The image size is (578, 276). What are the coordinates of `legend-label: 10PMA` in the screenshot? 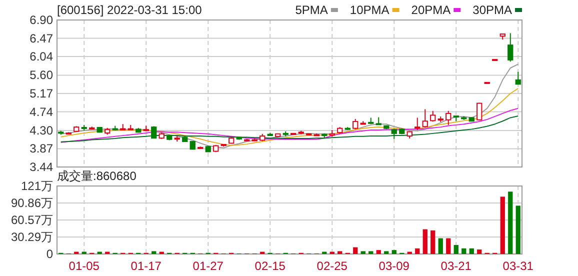 It's located at (370, 10).